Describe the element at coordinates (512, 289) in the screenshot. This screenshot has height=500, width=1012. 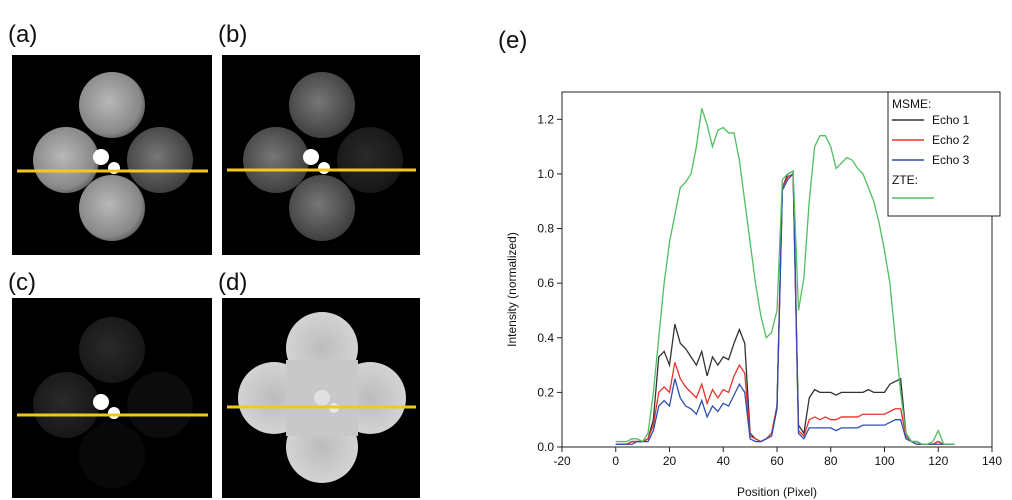
I see `y-axis-label: Intensity (normalized)` at that location.